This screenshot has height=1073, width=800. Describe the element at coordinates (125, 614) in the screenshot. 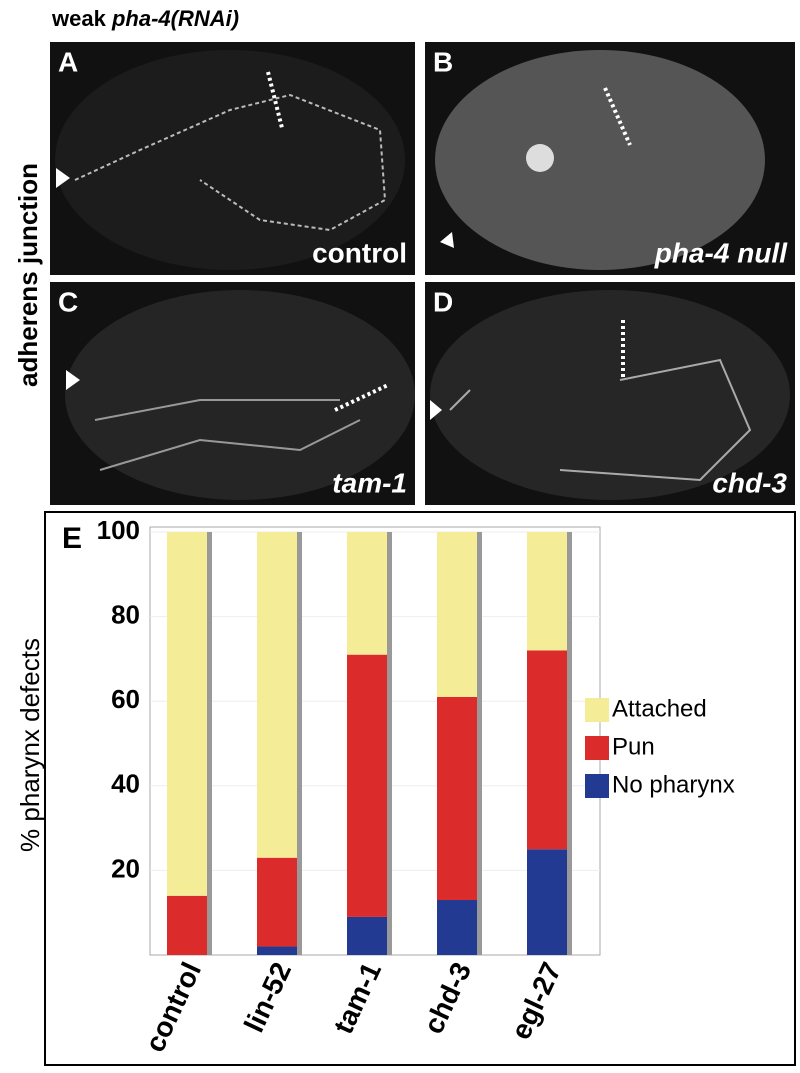

I see `y-tick-label: 80` at that location.